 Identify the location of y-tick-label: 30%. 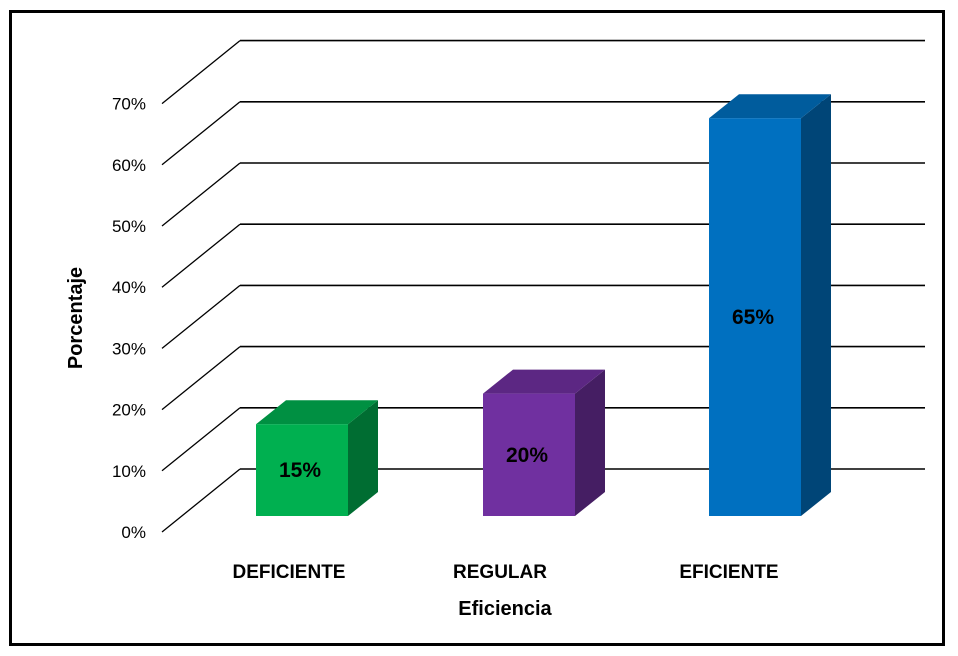
(129, 348).